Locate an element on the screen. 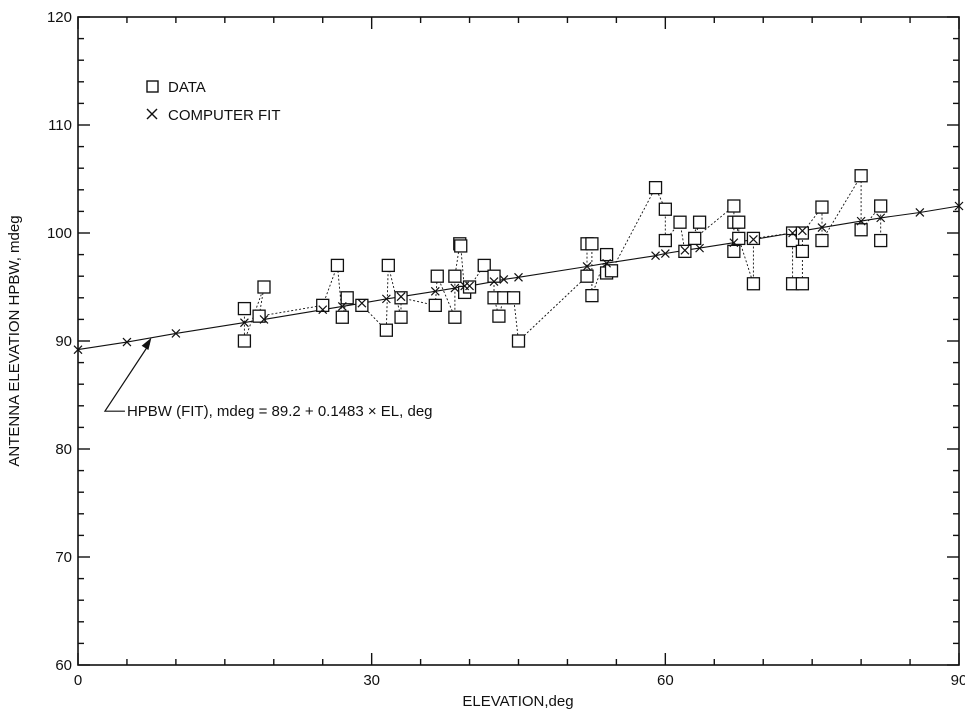 Image resolution: width=965 pixels, height=715 pixels. annotation-leader-line is located at coordinates (126, 377).